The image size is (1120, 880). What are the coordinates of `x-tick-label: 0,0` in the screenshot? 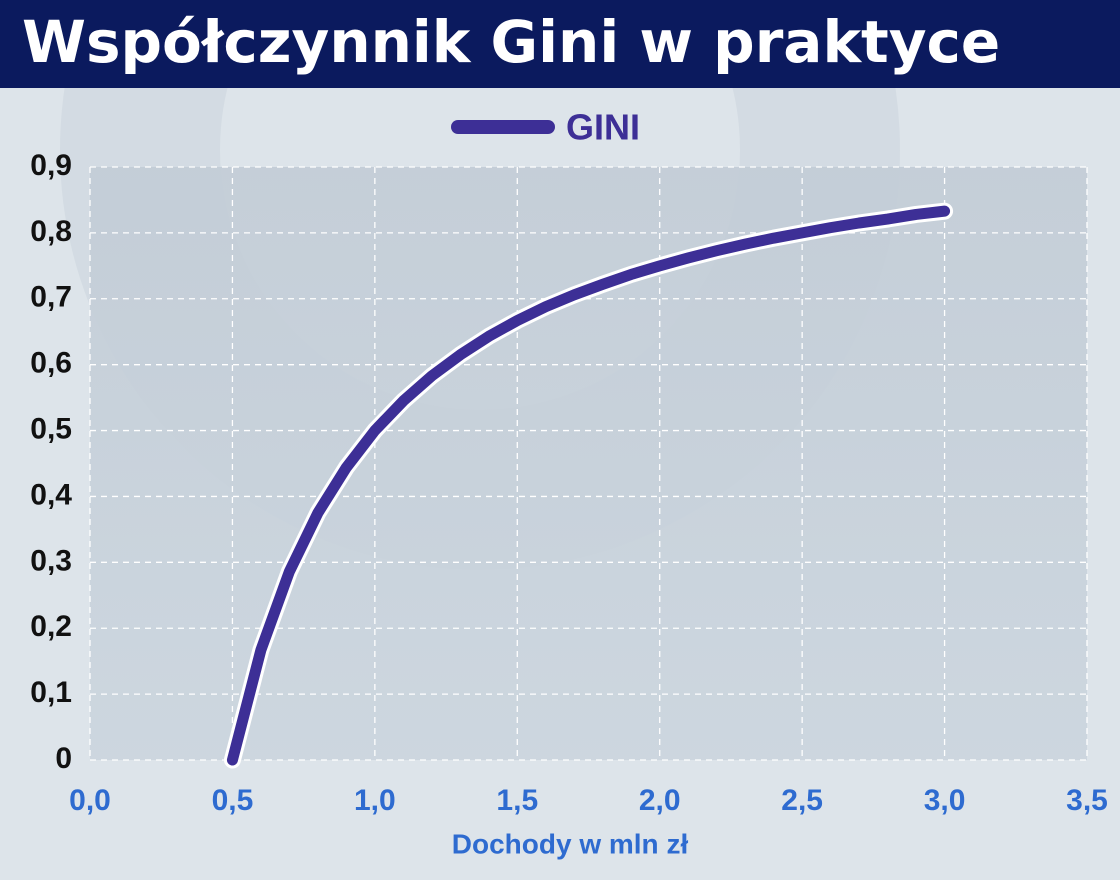 It's located at (90, 800).